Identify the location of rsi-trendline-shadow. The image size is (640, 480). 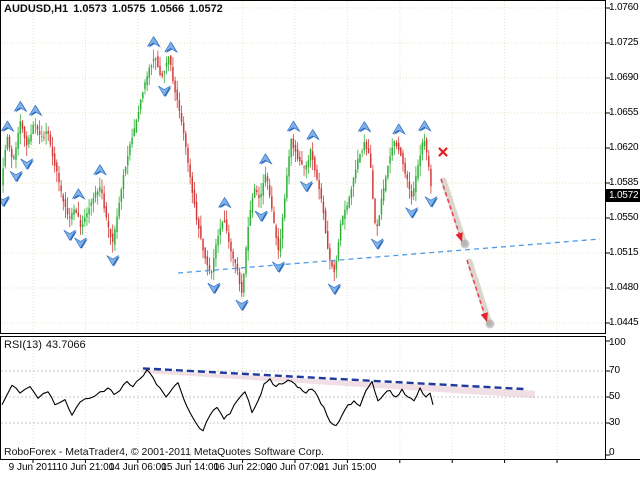
(339, 384).